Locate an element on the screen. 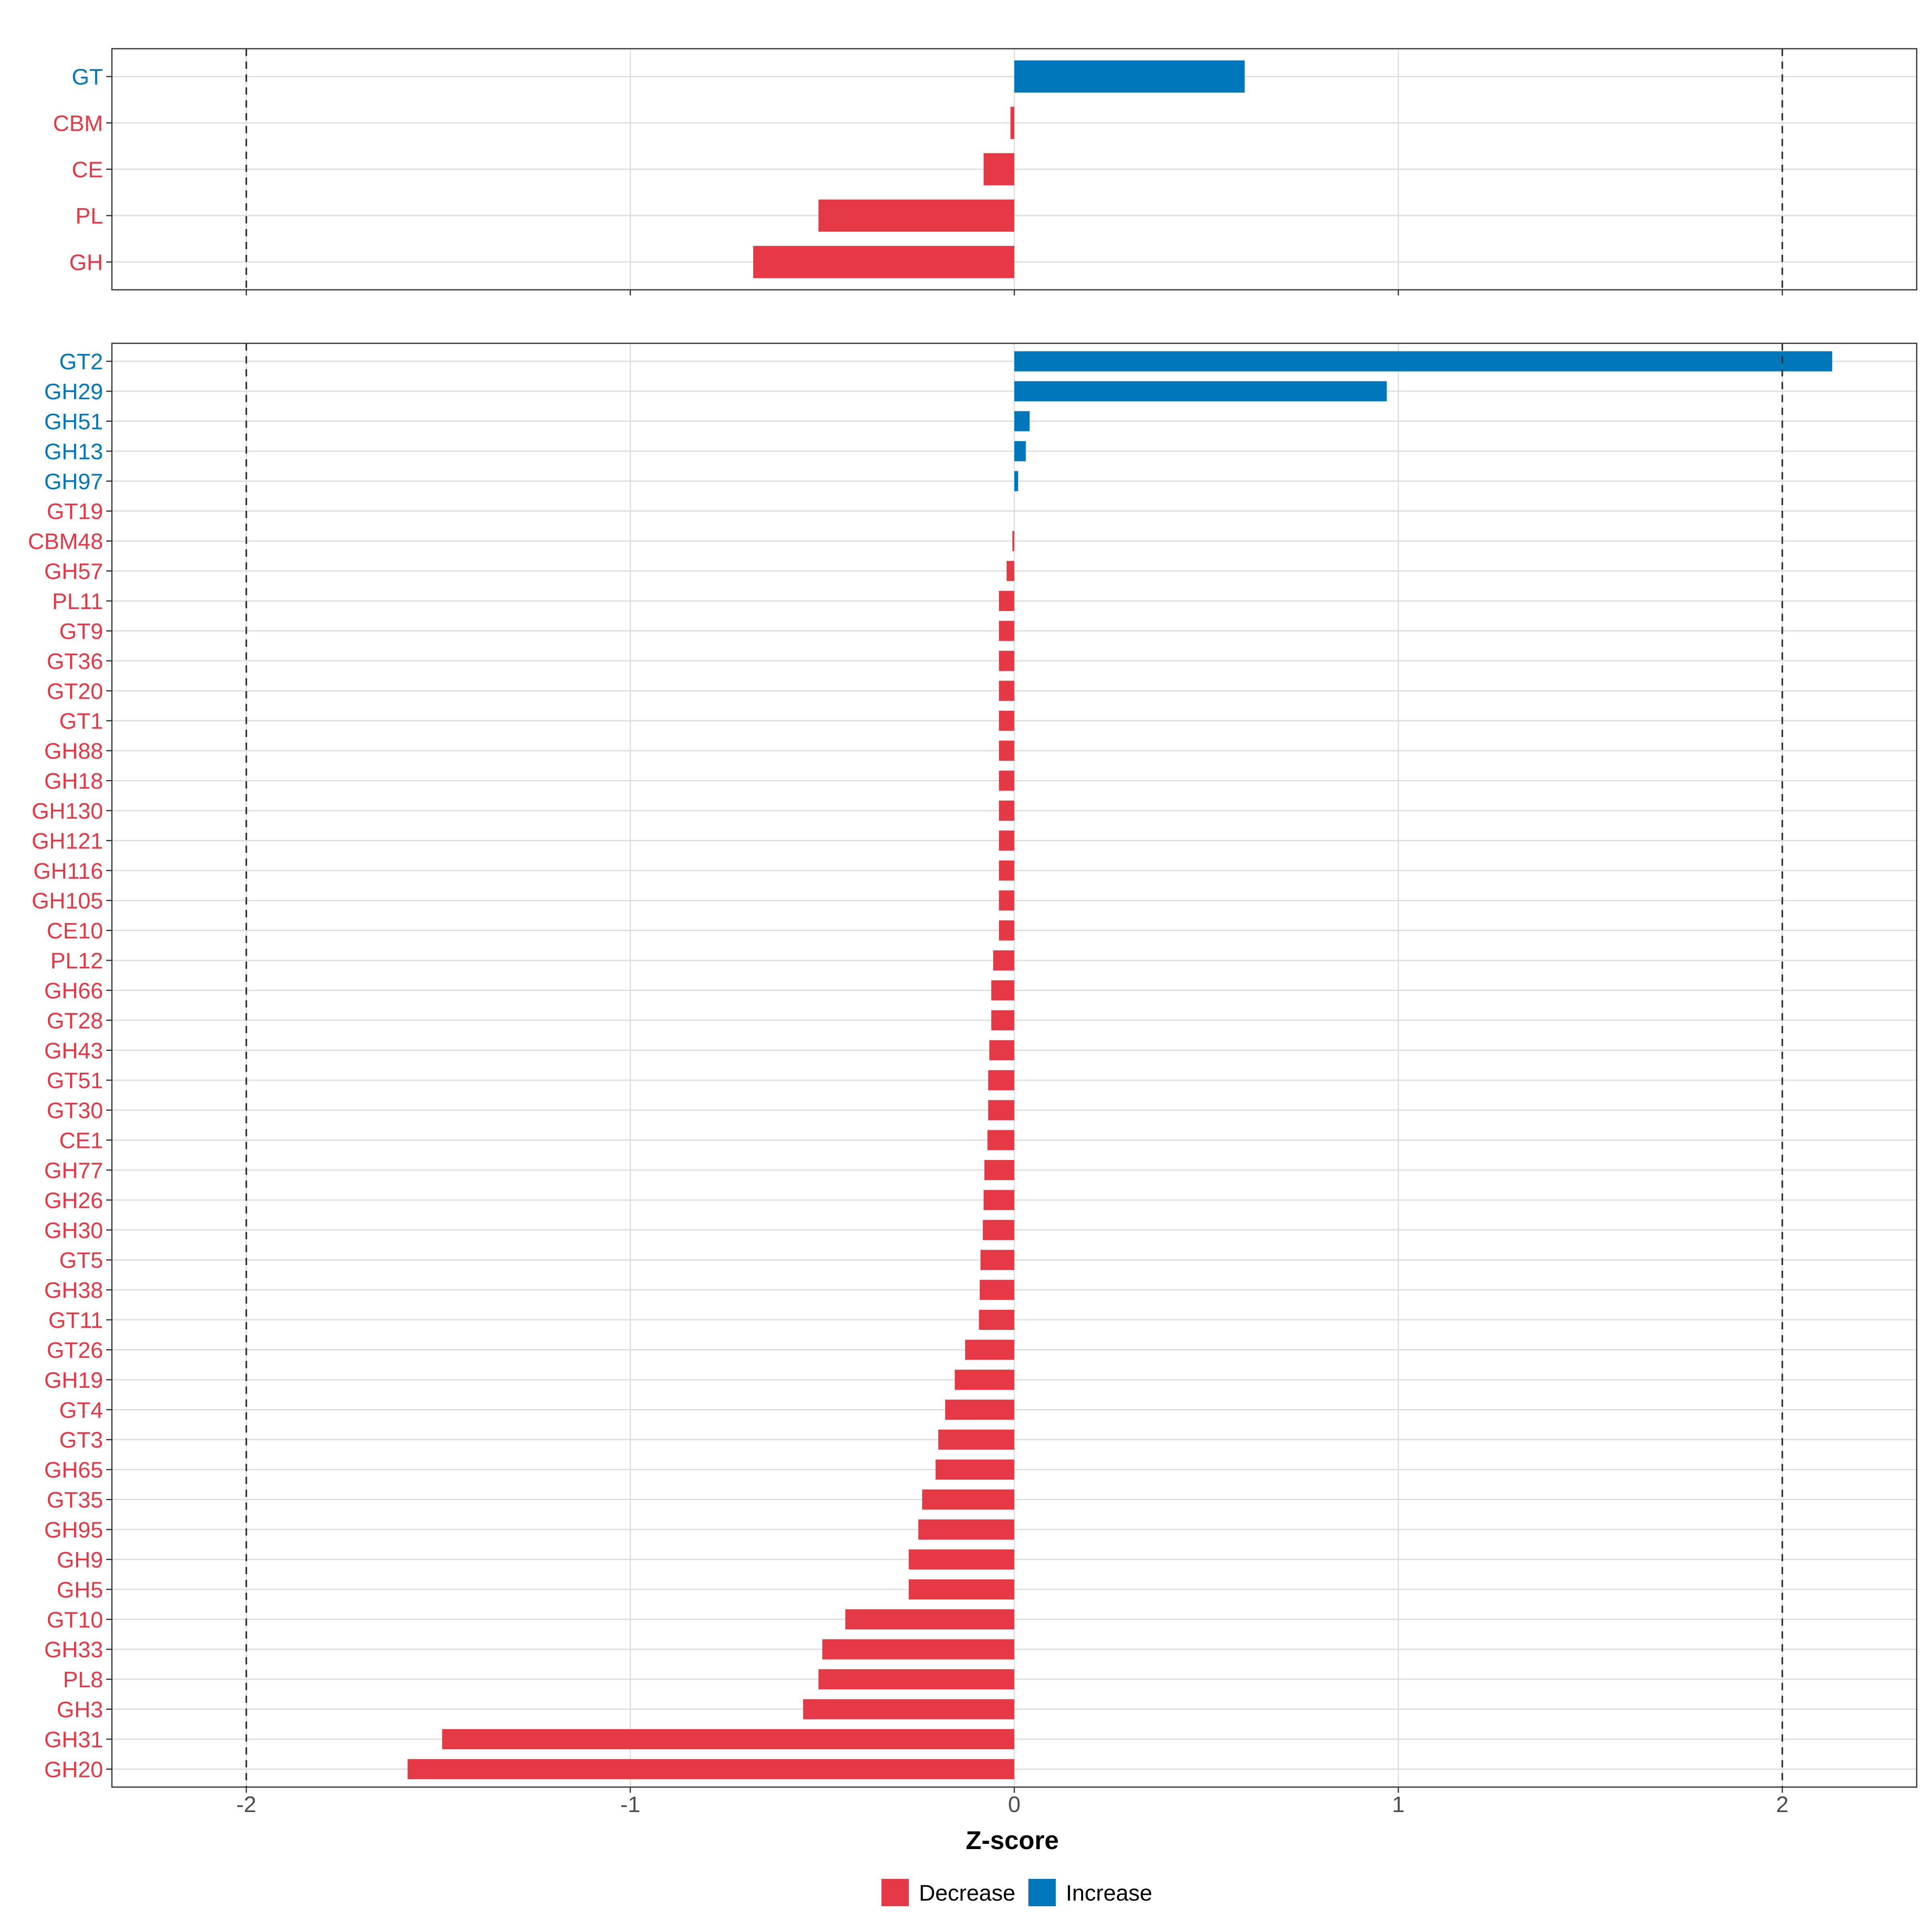 The width and height of the screenshot is (1932, 1932). y-tick-label: GH77 is located at coordinates (73, 1170).